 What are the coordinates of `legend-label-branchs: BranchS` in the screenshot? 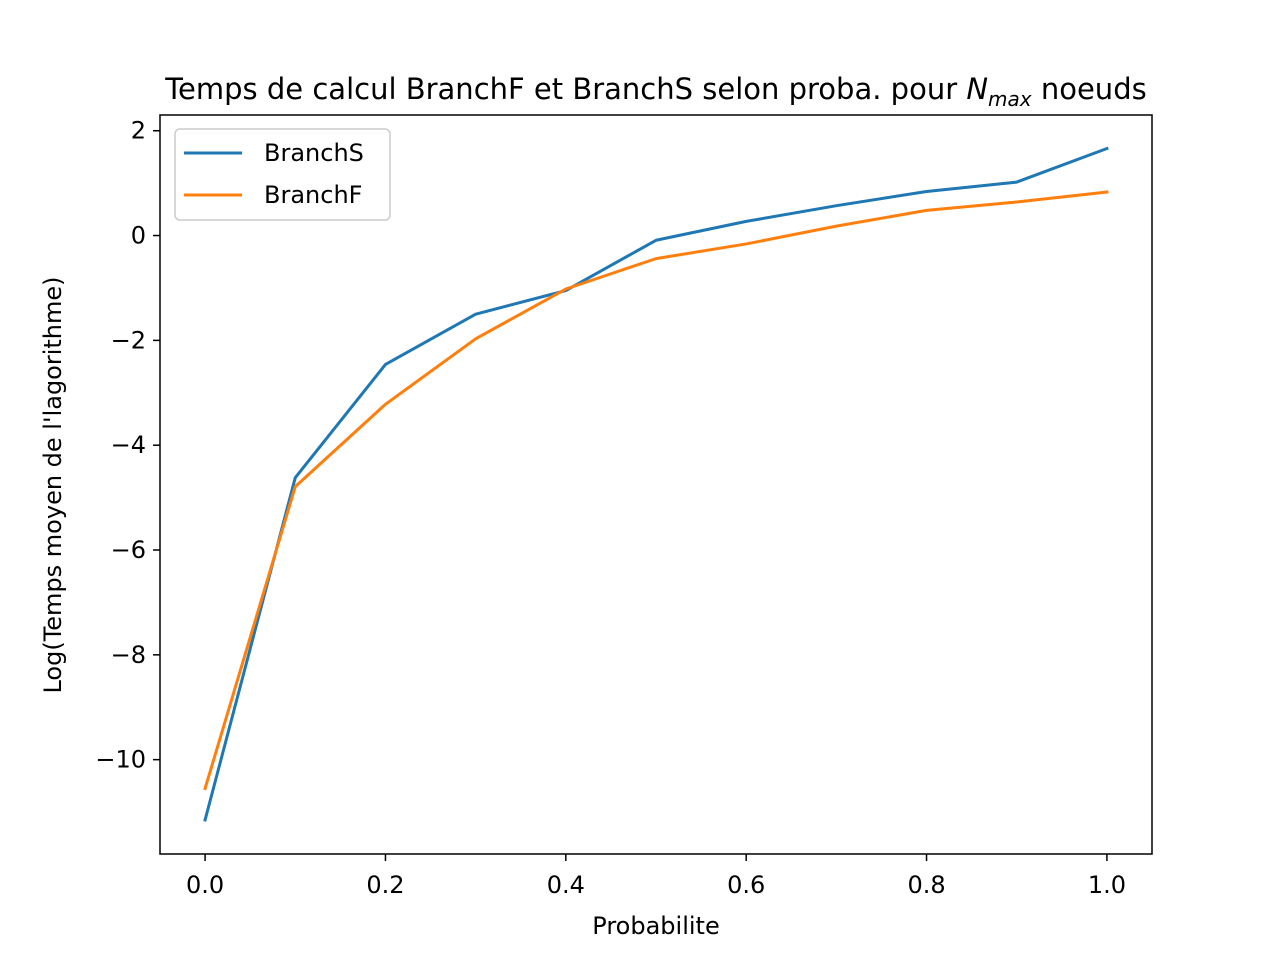 It's located at (314, 153).